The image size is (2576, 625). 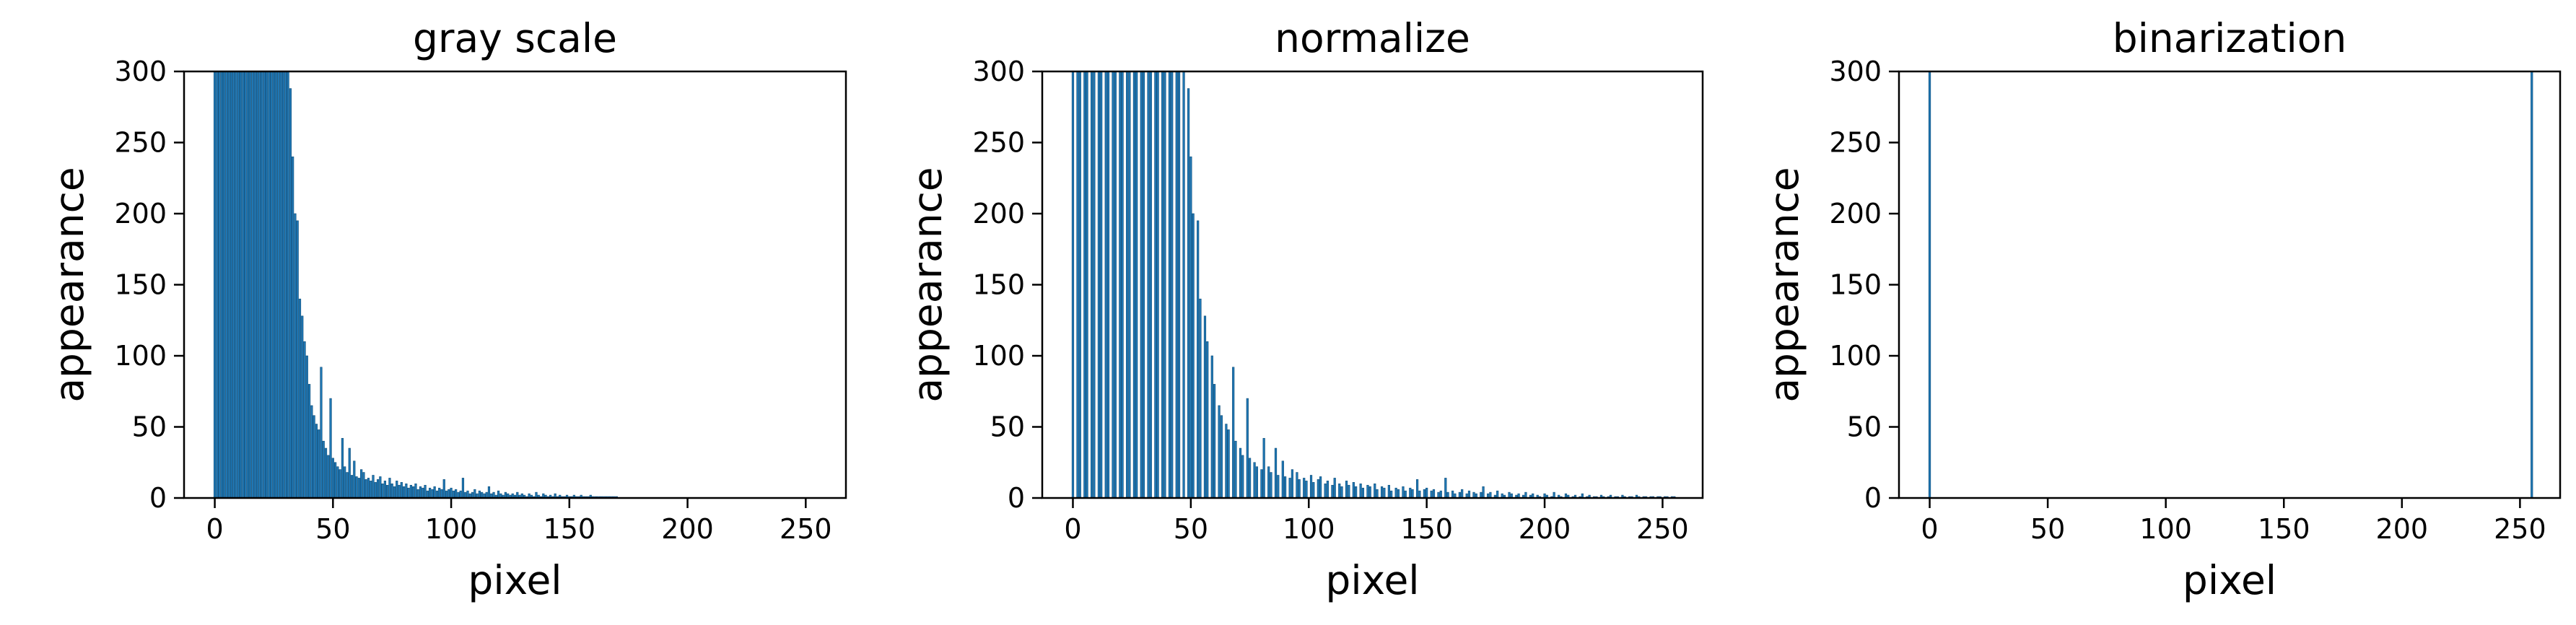 What do you see at coordinates (1007, 427) in the screenshot?
I see `y-tick-label: 50` at bounding box center [1007, 427].